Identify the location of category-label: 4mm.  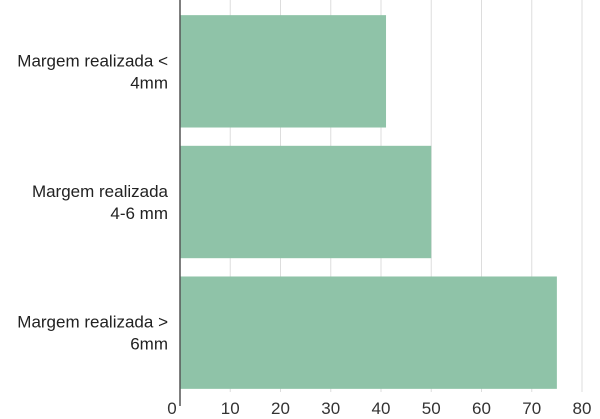
(149, 82).